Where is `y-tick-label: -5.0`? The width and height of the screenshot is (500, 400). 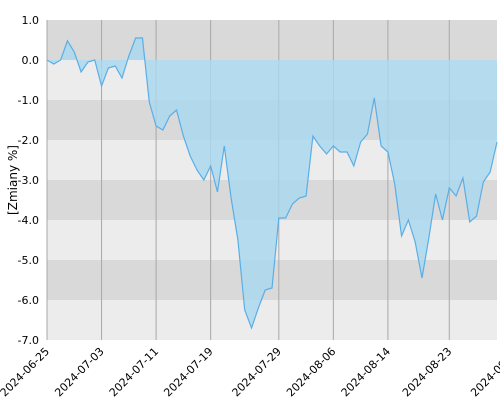
y-tick-label: -5.0 is located at coordinates (28, 260).